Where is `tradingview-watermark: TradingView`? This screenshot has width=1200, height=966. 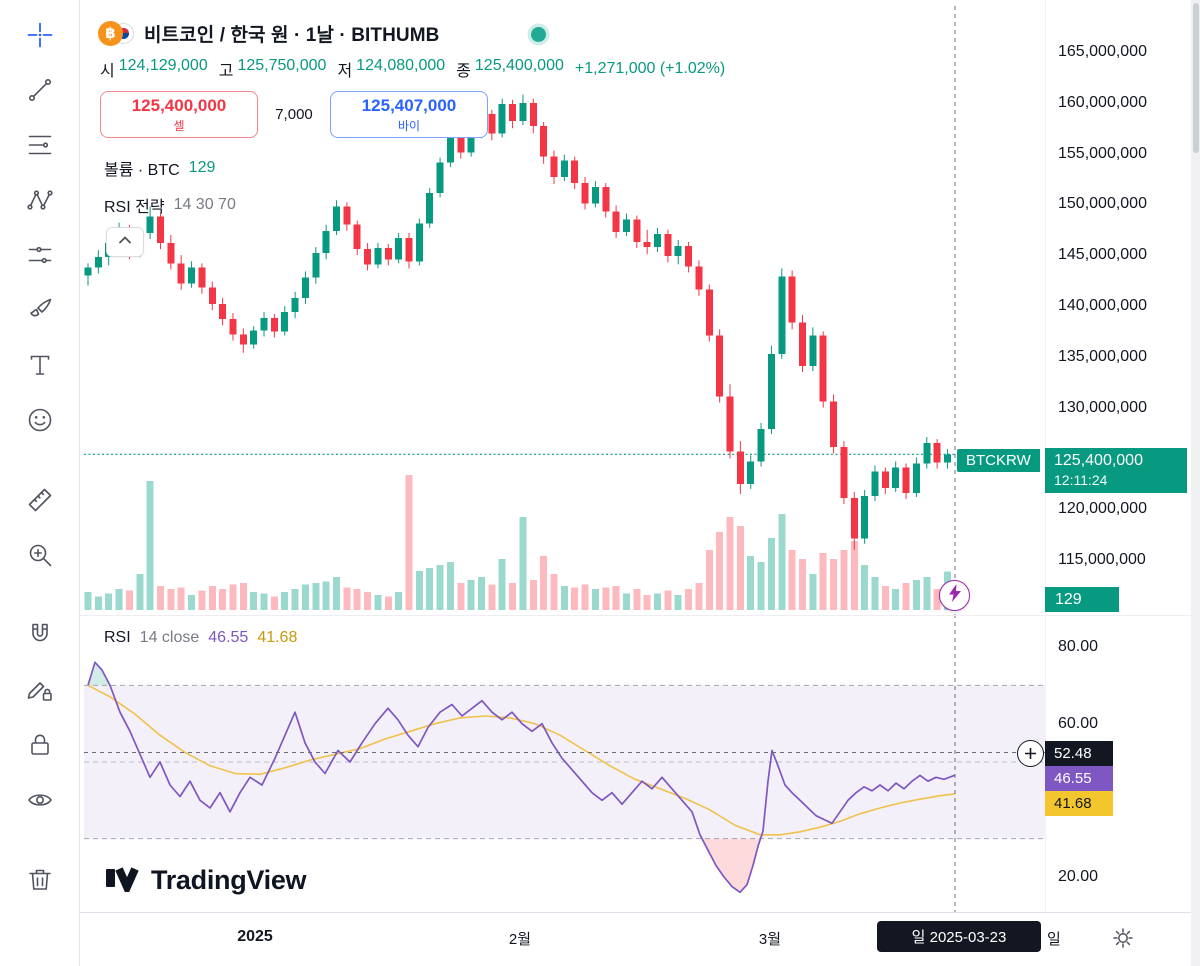 tradingview-watermark: TradingView is located at coordinates (205, 880).